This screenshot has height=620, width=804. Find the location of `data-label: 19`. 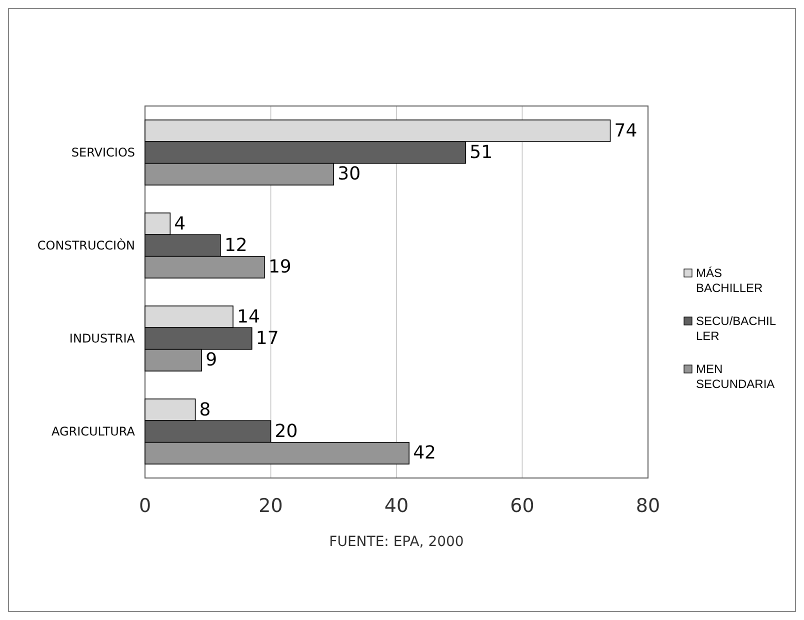

data-label: 19 is located at coordinates (280, 267).